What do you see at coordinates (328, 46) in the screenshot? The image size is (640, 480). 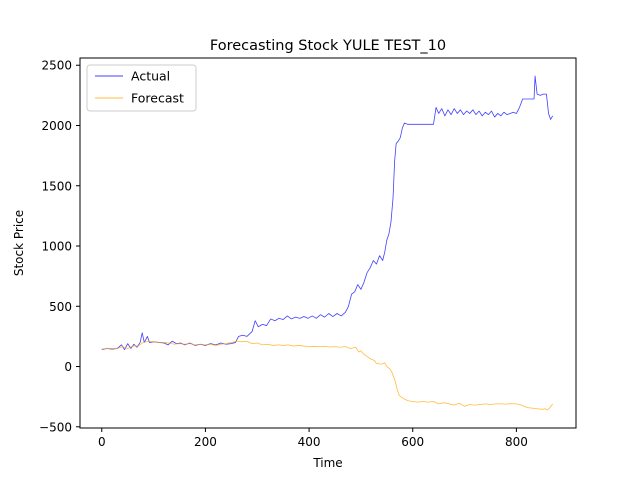 I see `chart-title: Forecasting Stock YULE TEST_10` at bounding box center [328, 46].